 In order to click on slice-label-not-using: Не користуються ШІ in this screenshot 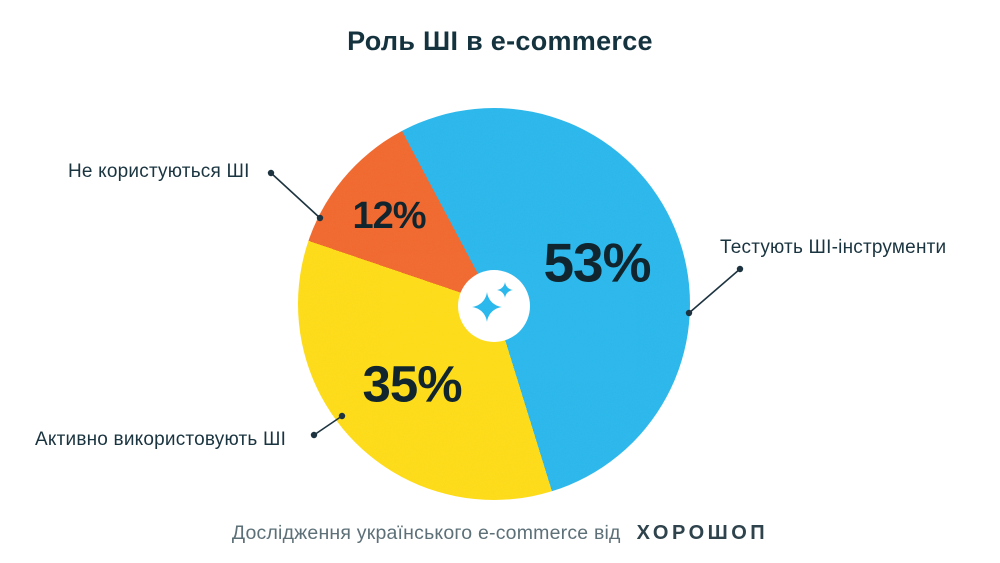, I will do `click(159, 171)`.